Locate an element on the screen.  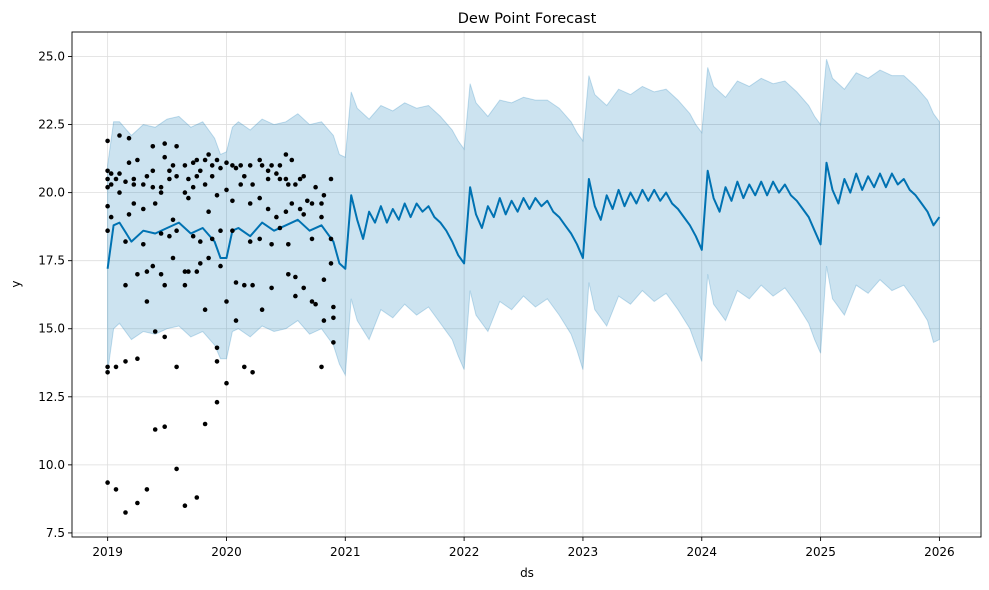
x-tick-label-1: 2020 is located at coordinates (226, 552).